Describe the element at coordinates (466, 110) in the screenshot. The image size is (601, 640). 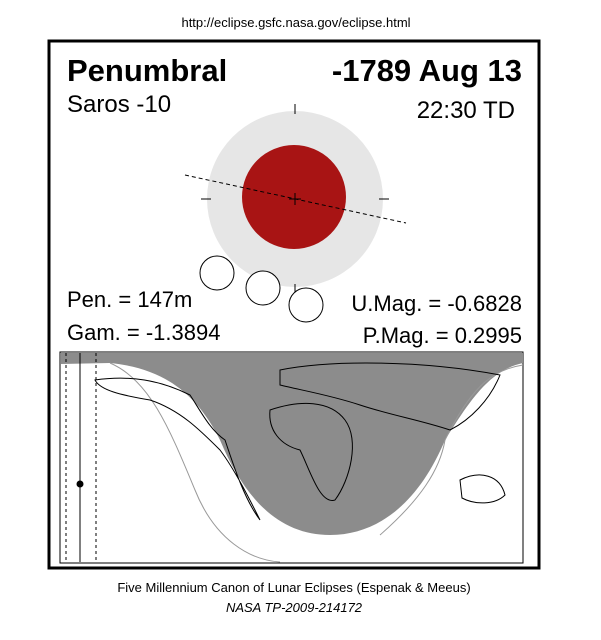
I see `time: 22:30 TD` at that location.